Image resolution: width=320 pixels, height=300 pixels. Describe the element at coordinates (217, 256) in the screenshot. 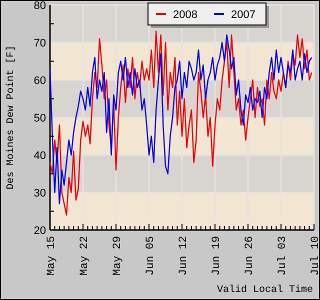

I see `x-tick-label: Jun 19` at that location.